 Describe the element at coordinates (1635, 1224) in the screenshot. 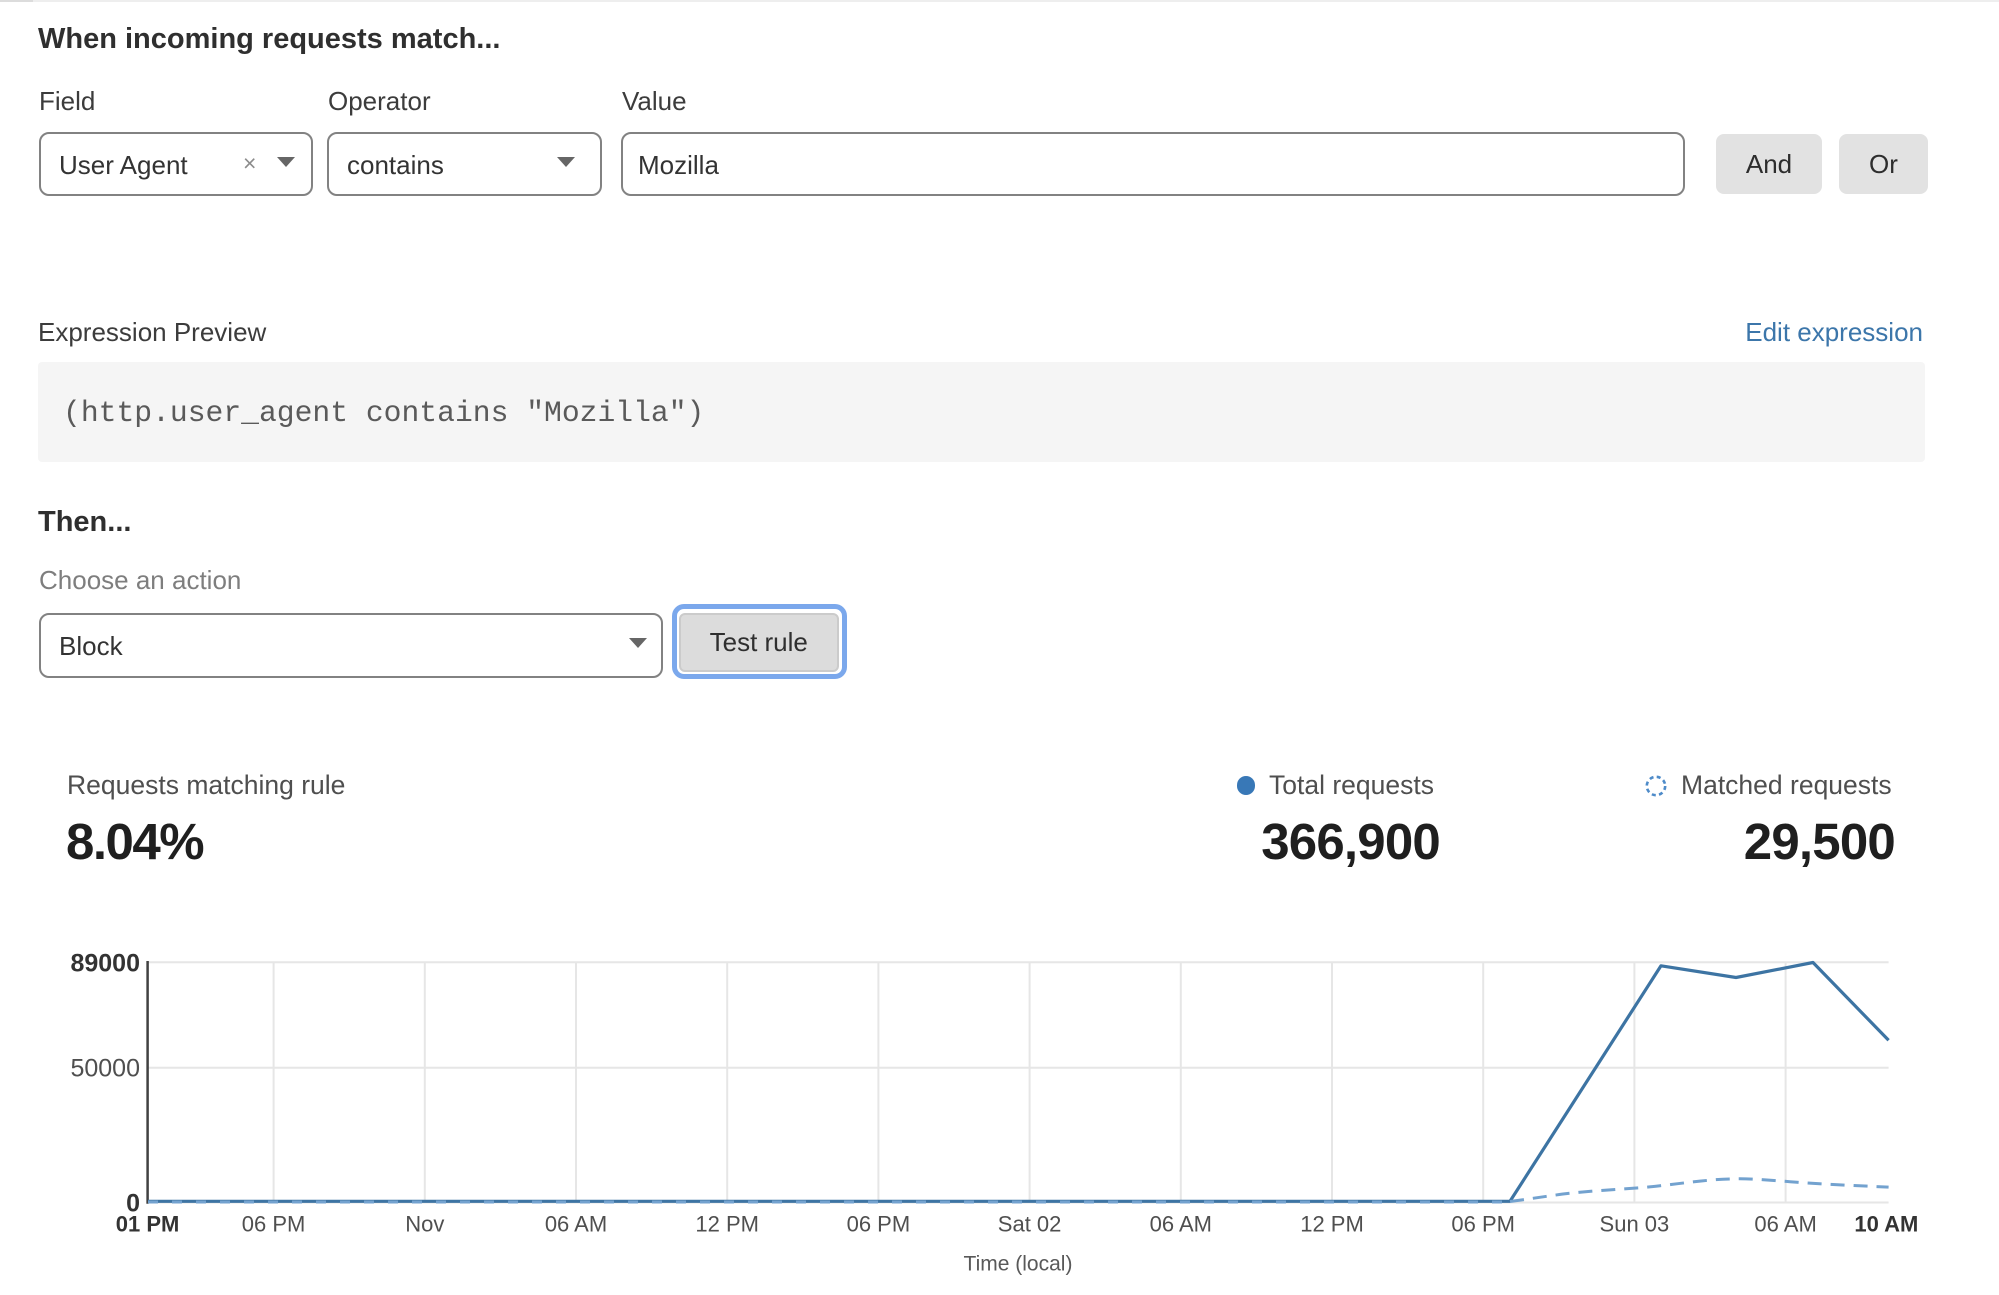

I see `svg-text: Sun 03` at that location.